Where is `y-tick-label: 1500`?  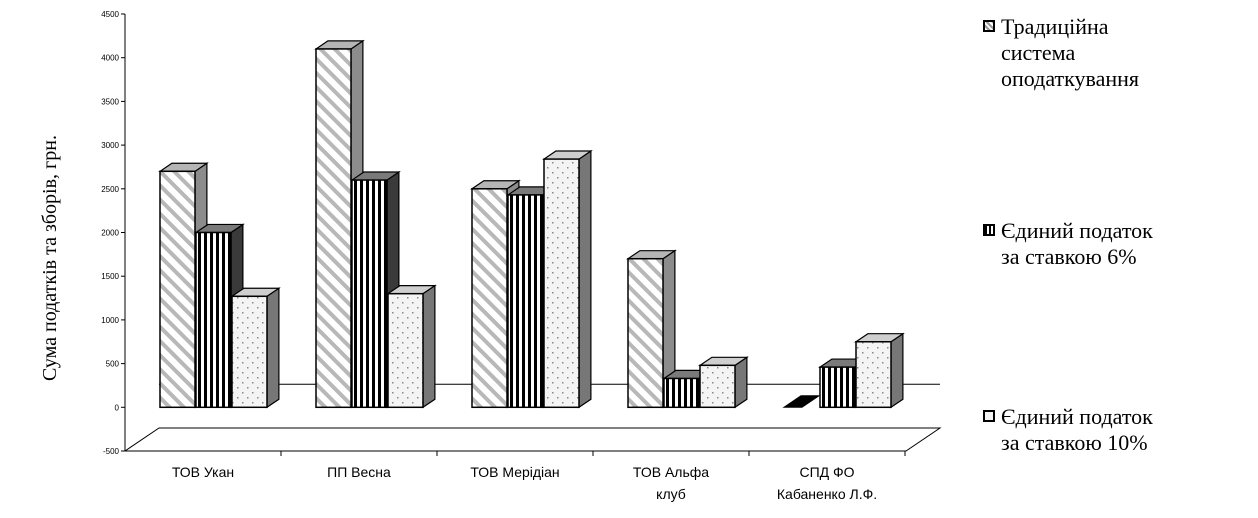
y-tick-label: 1500 is located at coordinates (110, 276).